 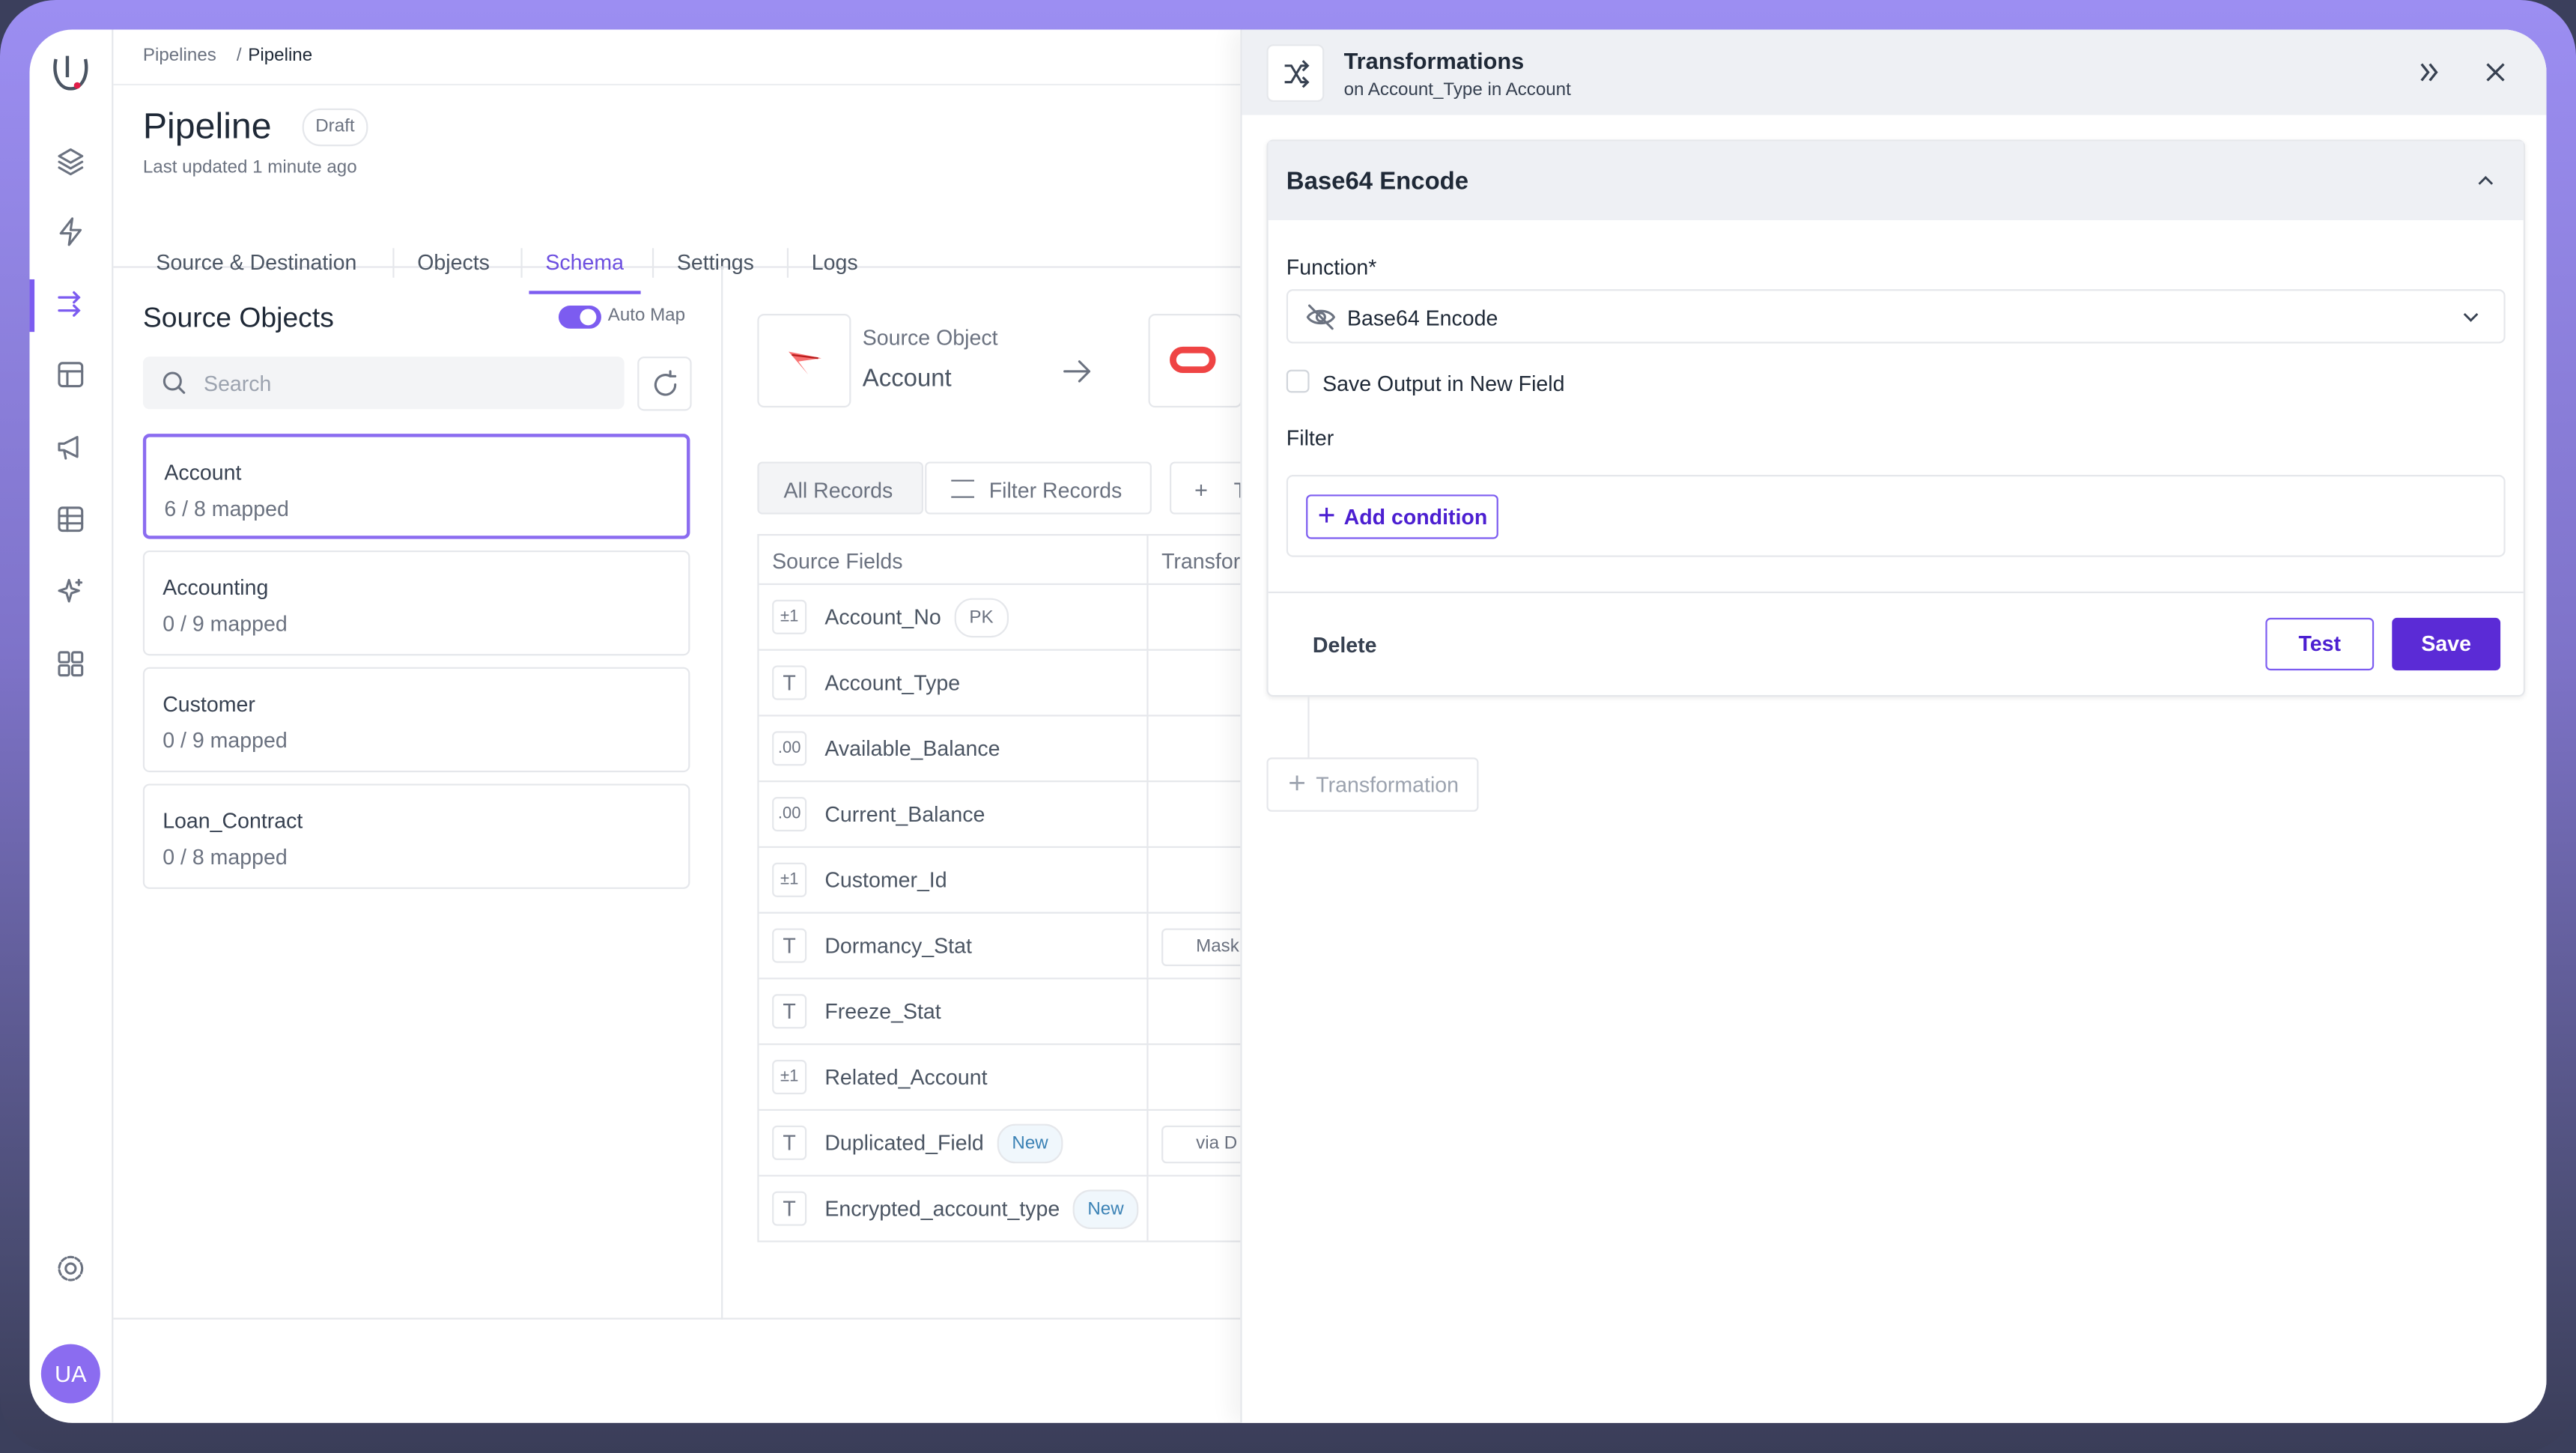 I want to click on toggle-knob, so click(x=588, y=317).